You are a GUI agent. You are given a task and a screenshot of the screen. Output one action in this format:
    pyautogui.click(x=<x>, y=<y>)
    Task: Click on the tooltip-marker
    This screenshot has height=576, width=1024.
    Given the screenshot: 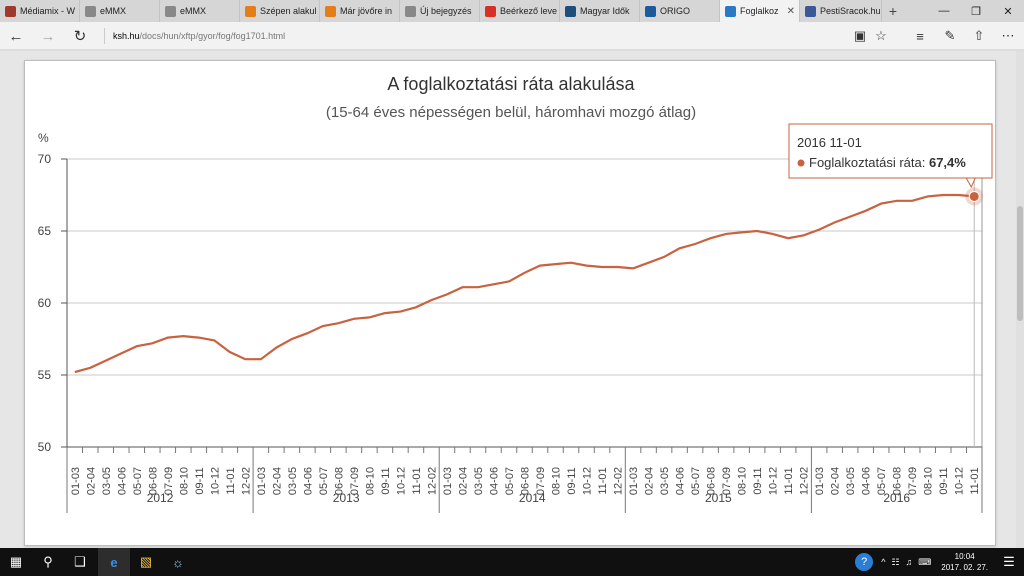 What is the action you would take?
    pyautogui.click(x=801, y=163)
    